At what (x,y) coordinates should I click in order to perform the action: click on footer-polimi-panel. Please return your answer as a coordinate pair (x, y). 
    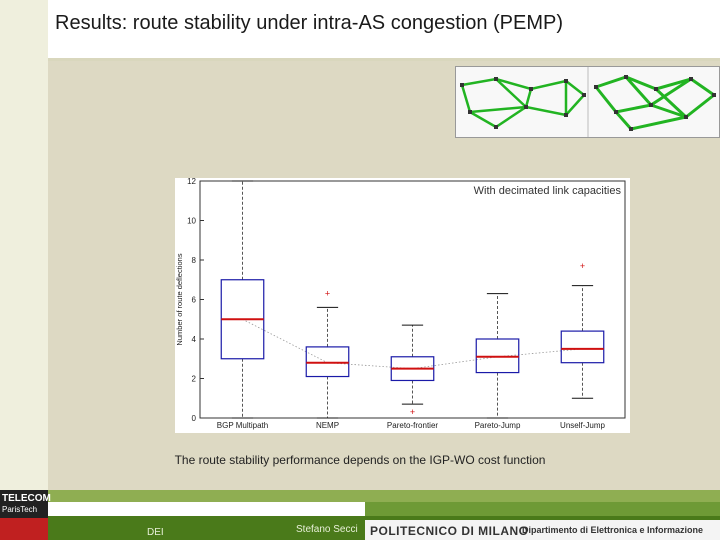
    Looking at the image, I should click on (542, 530).